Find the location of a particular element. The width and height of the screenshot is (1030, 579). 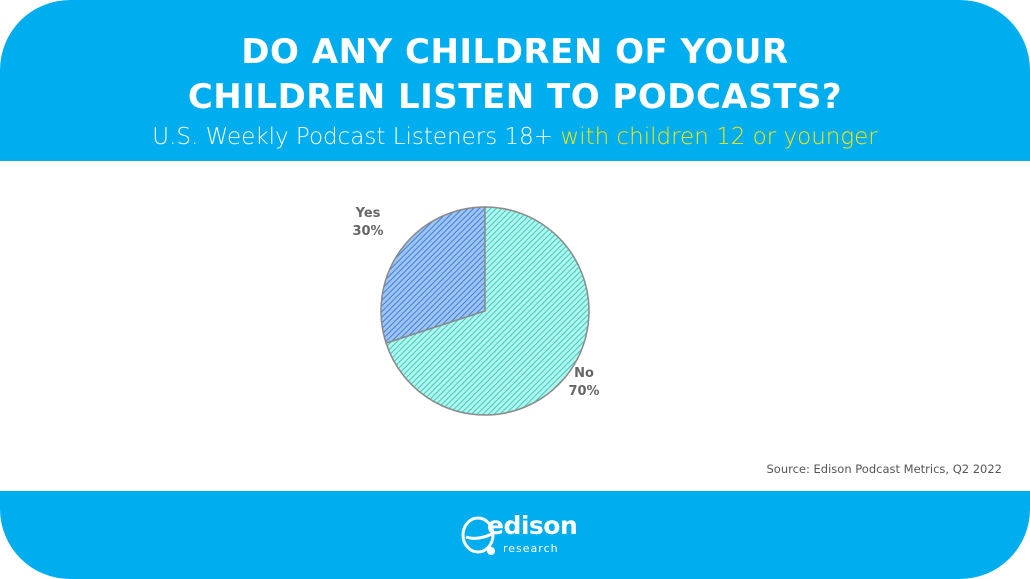

subtitle-highlight: with children 12 or younger is located at coordinates (719, 137).